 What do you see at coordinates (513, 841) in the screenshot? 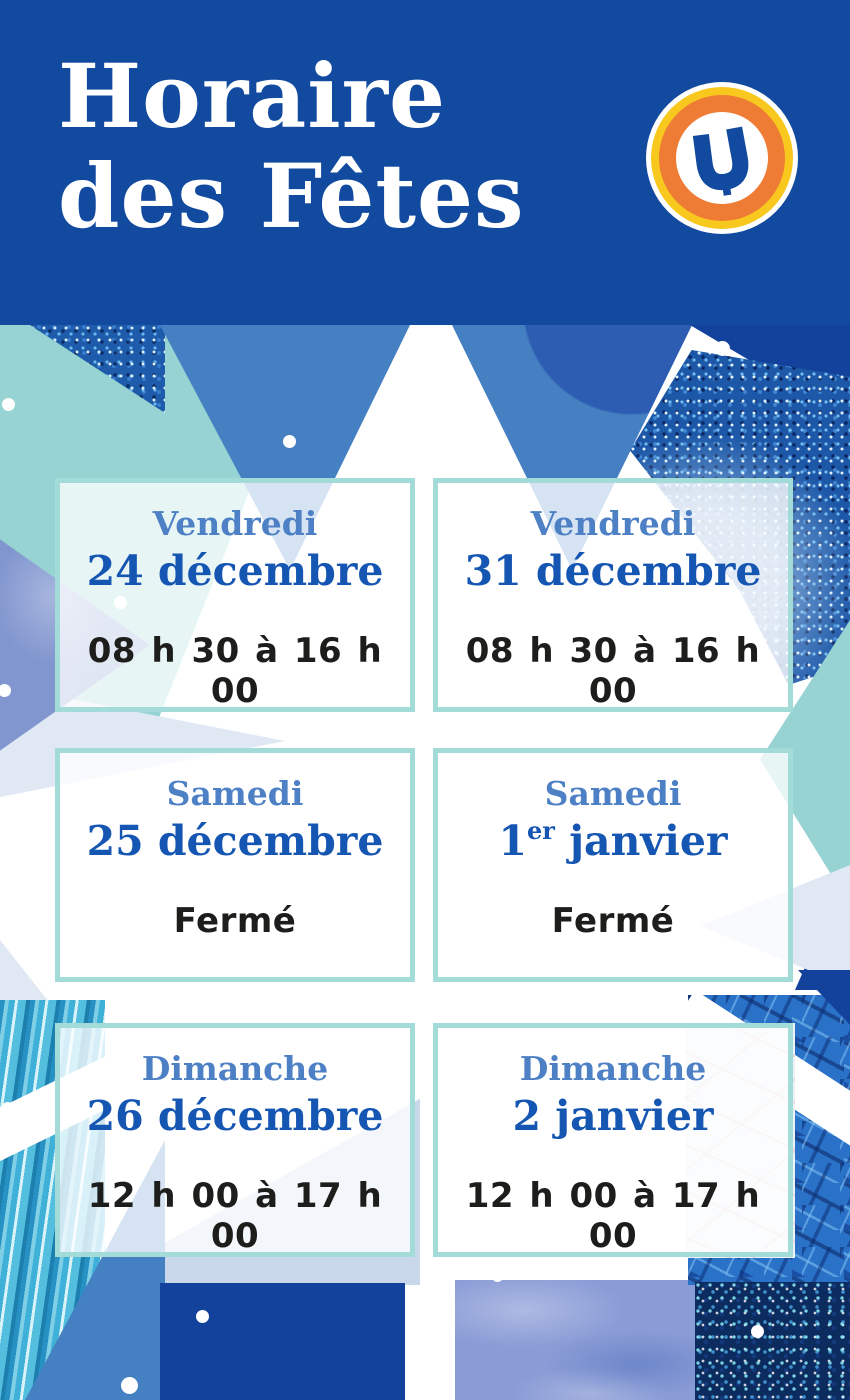
I see `card-date-text: 1` at bounding box center [513, 841].